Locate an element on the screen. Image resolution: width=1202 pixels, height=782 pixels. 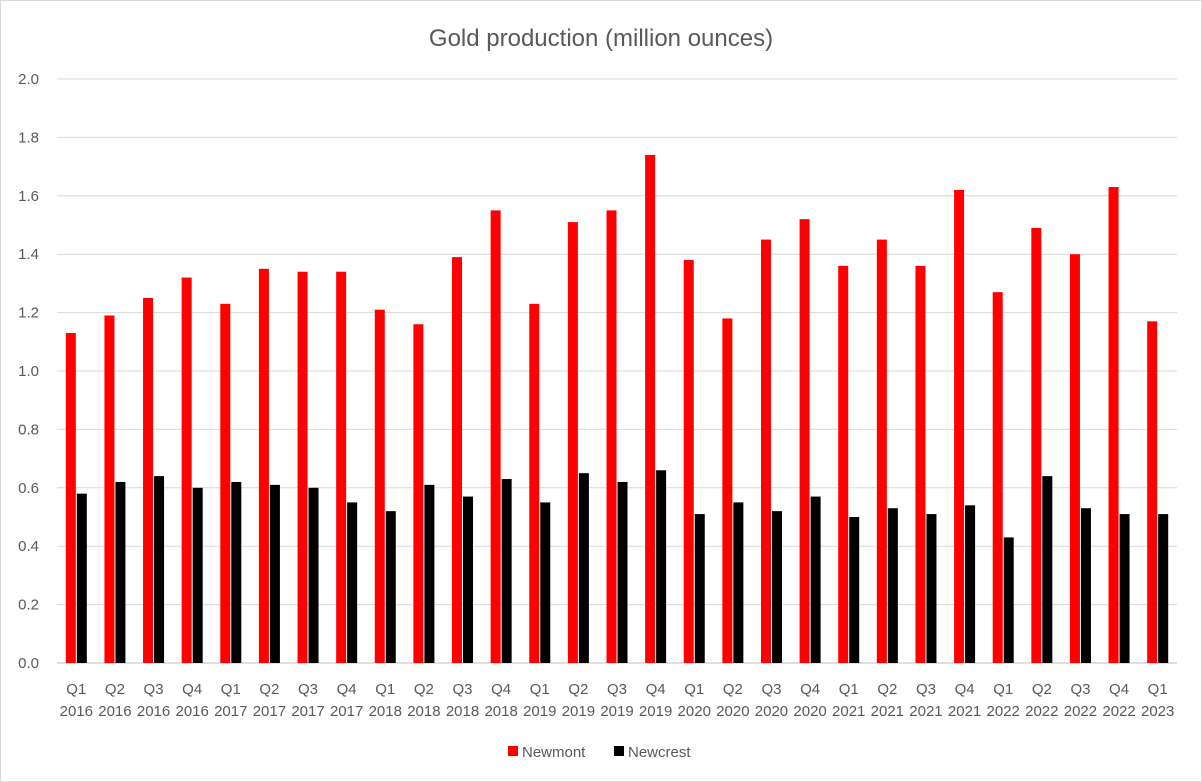
y-tick-label: 0.6 is located at coordinates (28, 488).